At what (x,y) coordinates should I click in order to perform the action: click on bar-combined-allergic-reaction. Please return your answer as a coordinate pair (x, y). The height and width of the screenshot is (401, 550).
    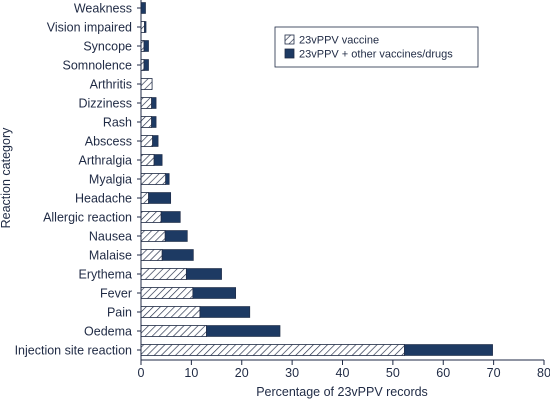
    Looking at the image, I should click on (170, 217).